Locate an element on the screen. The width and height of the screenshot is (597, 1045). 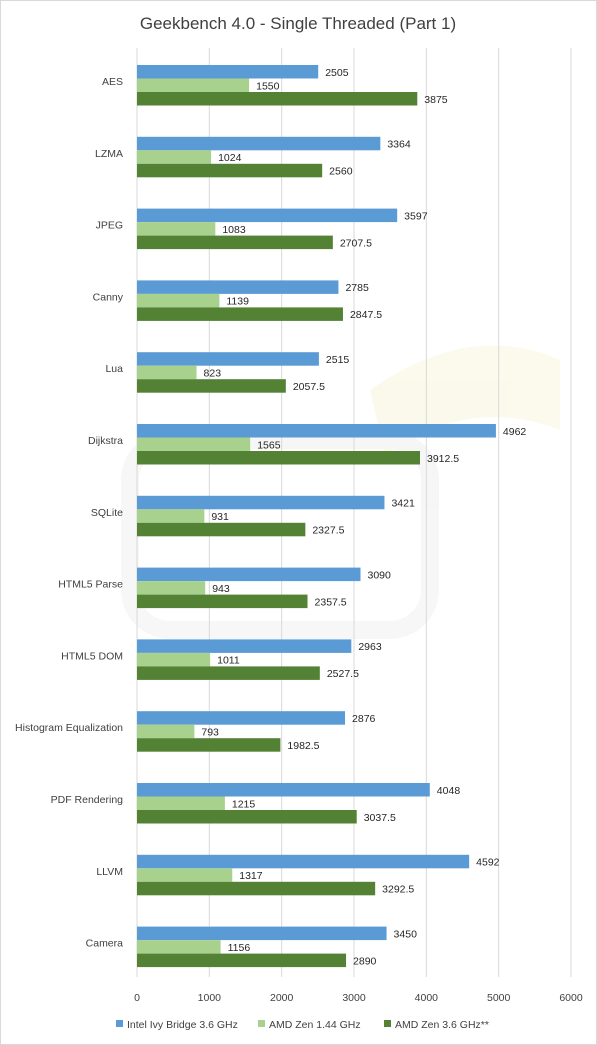
x-tick-label: 6000 is located at coordinates (571, 998).